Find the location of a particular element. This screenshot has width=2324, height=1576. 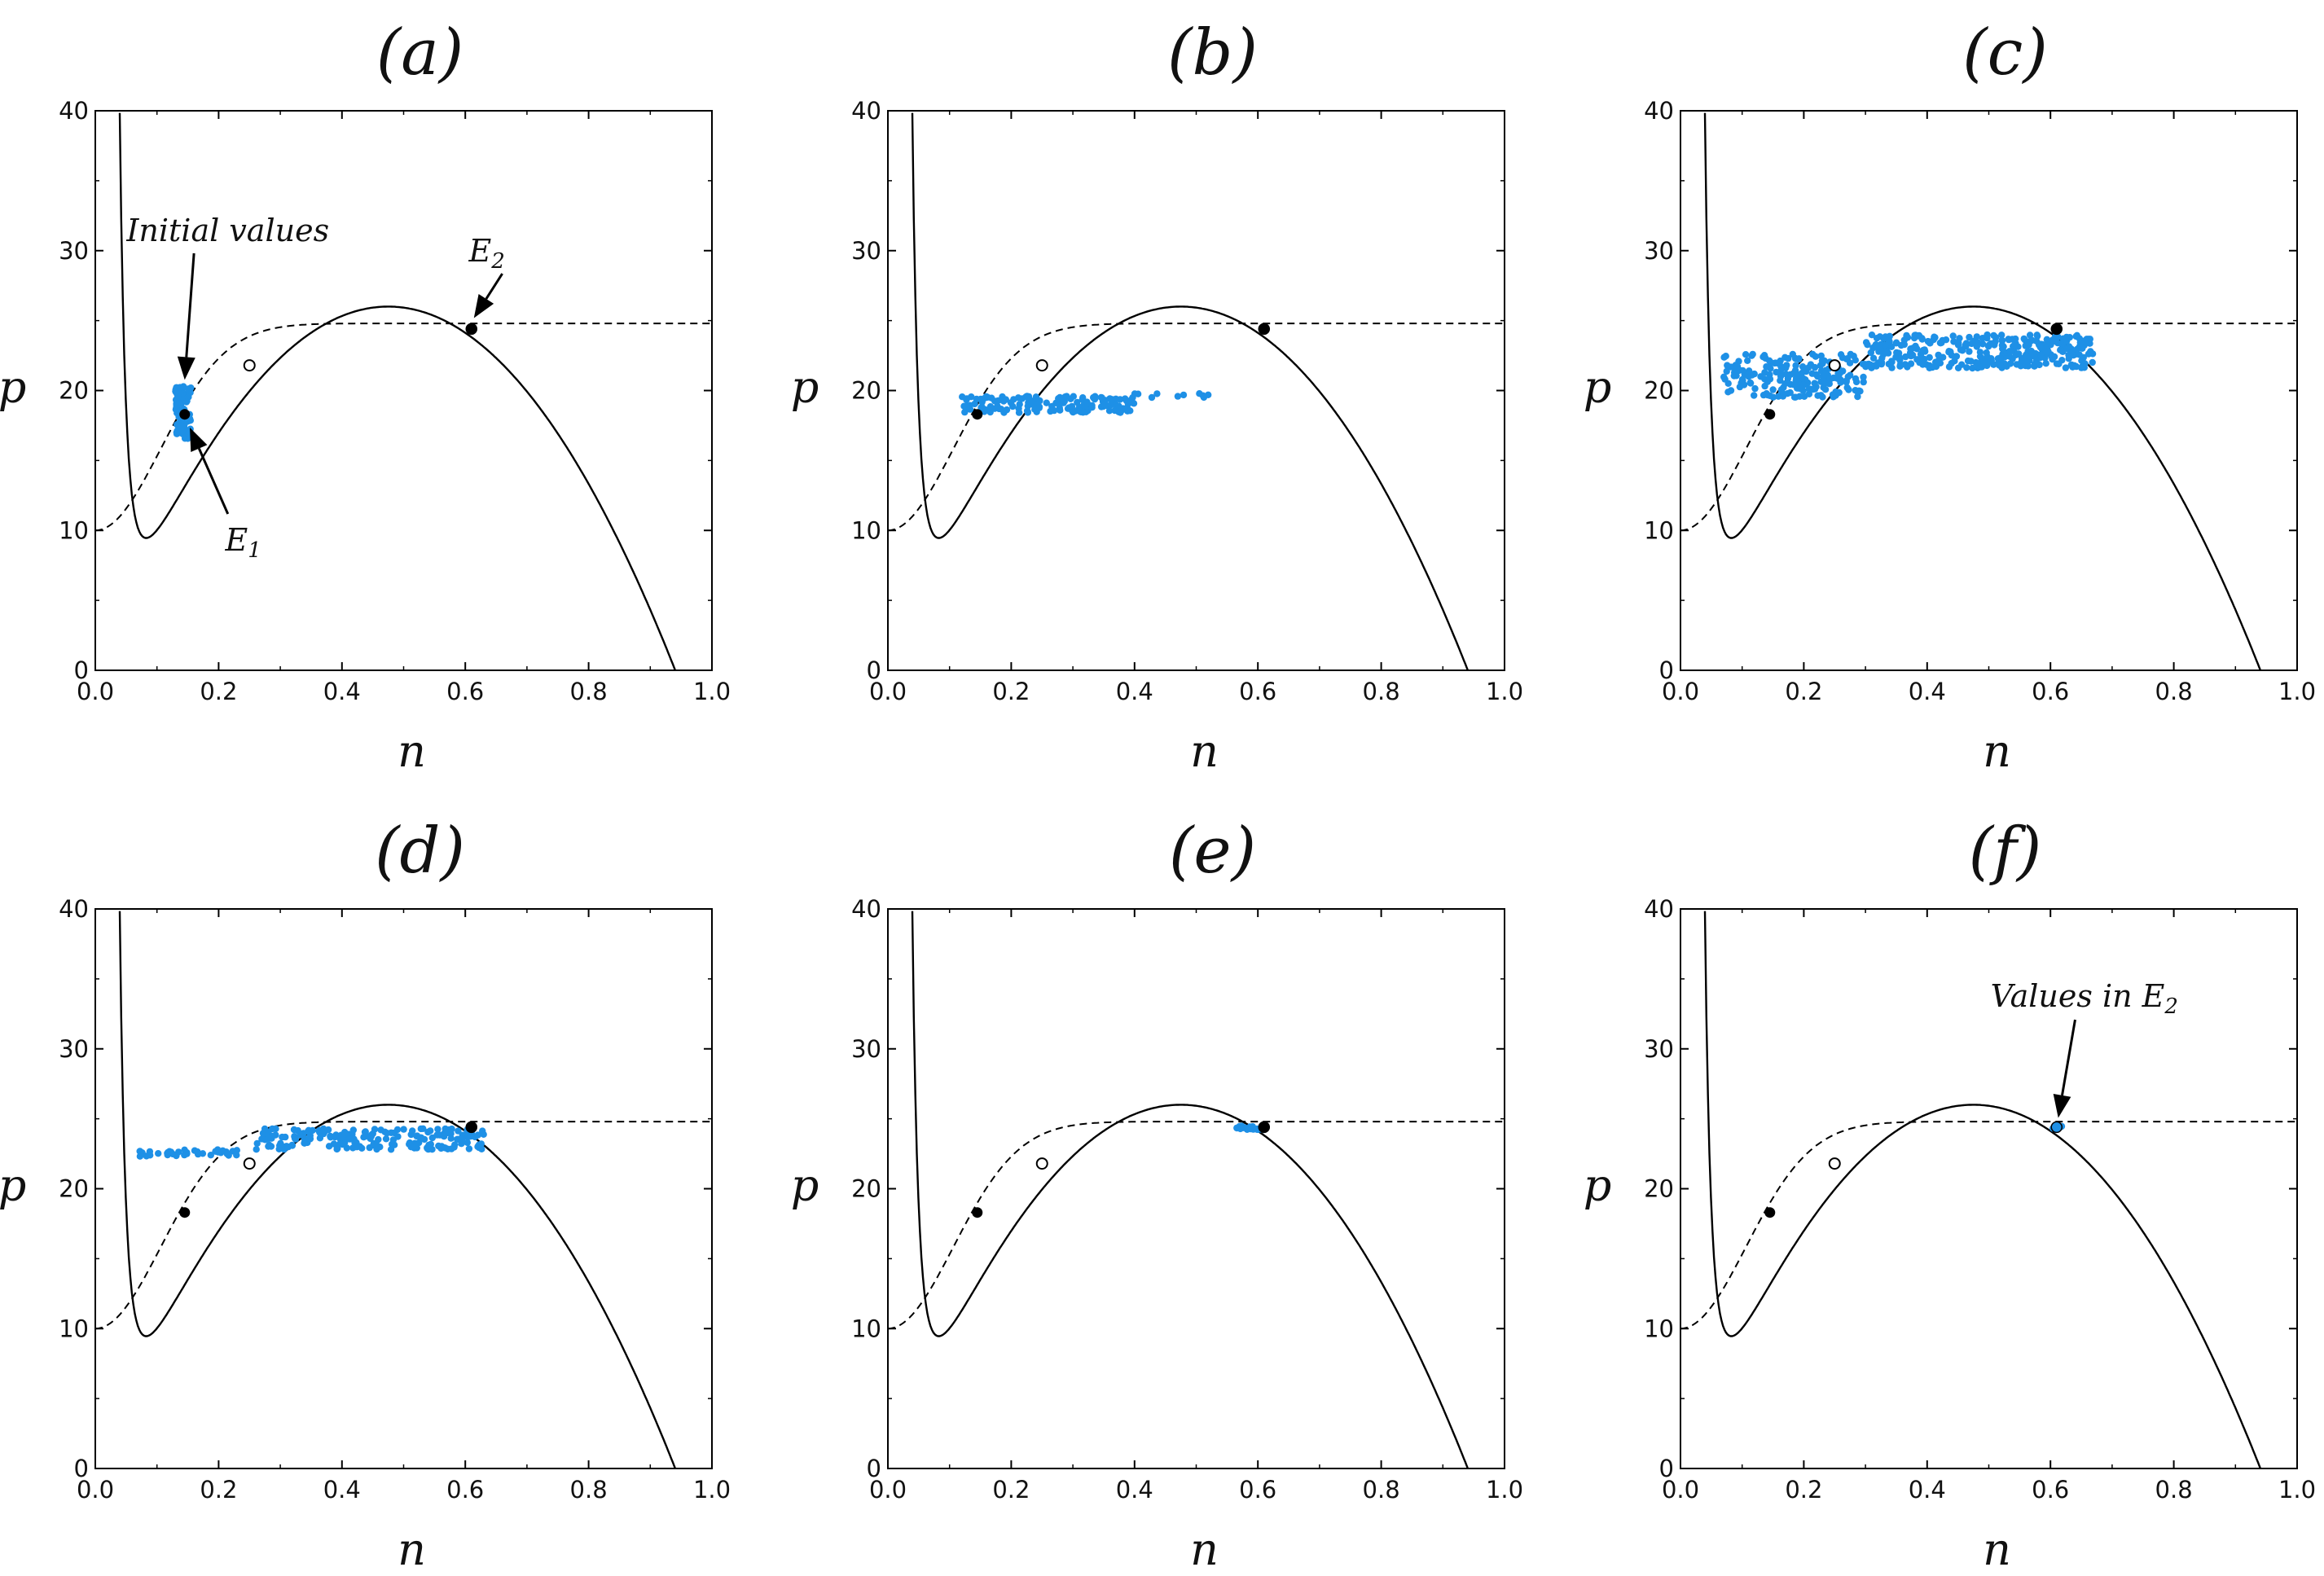

equilibrium-unstable is located at coordinates (249, 1163).